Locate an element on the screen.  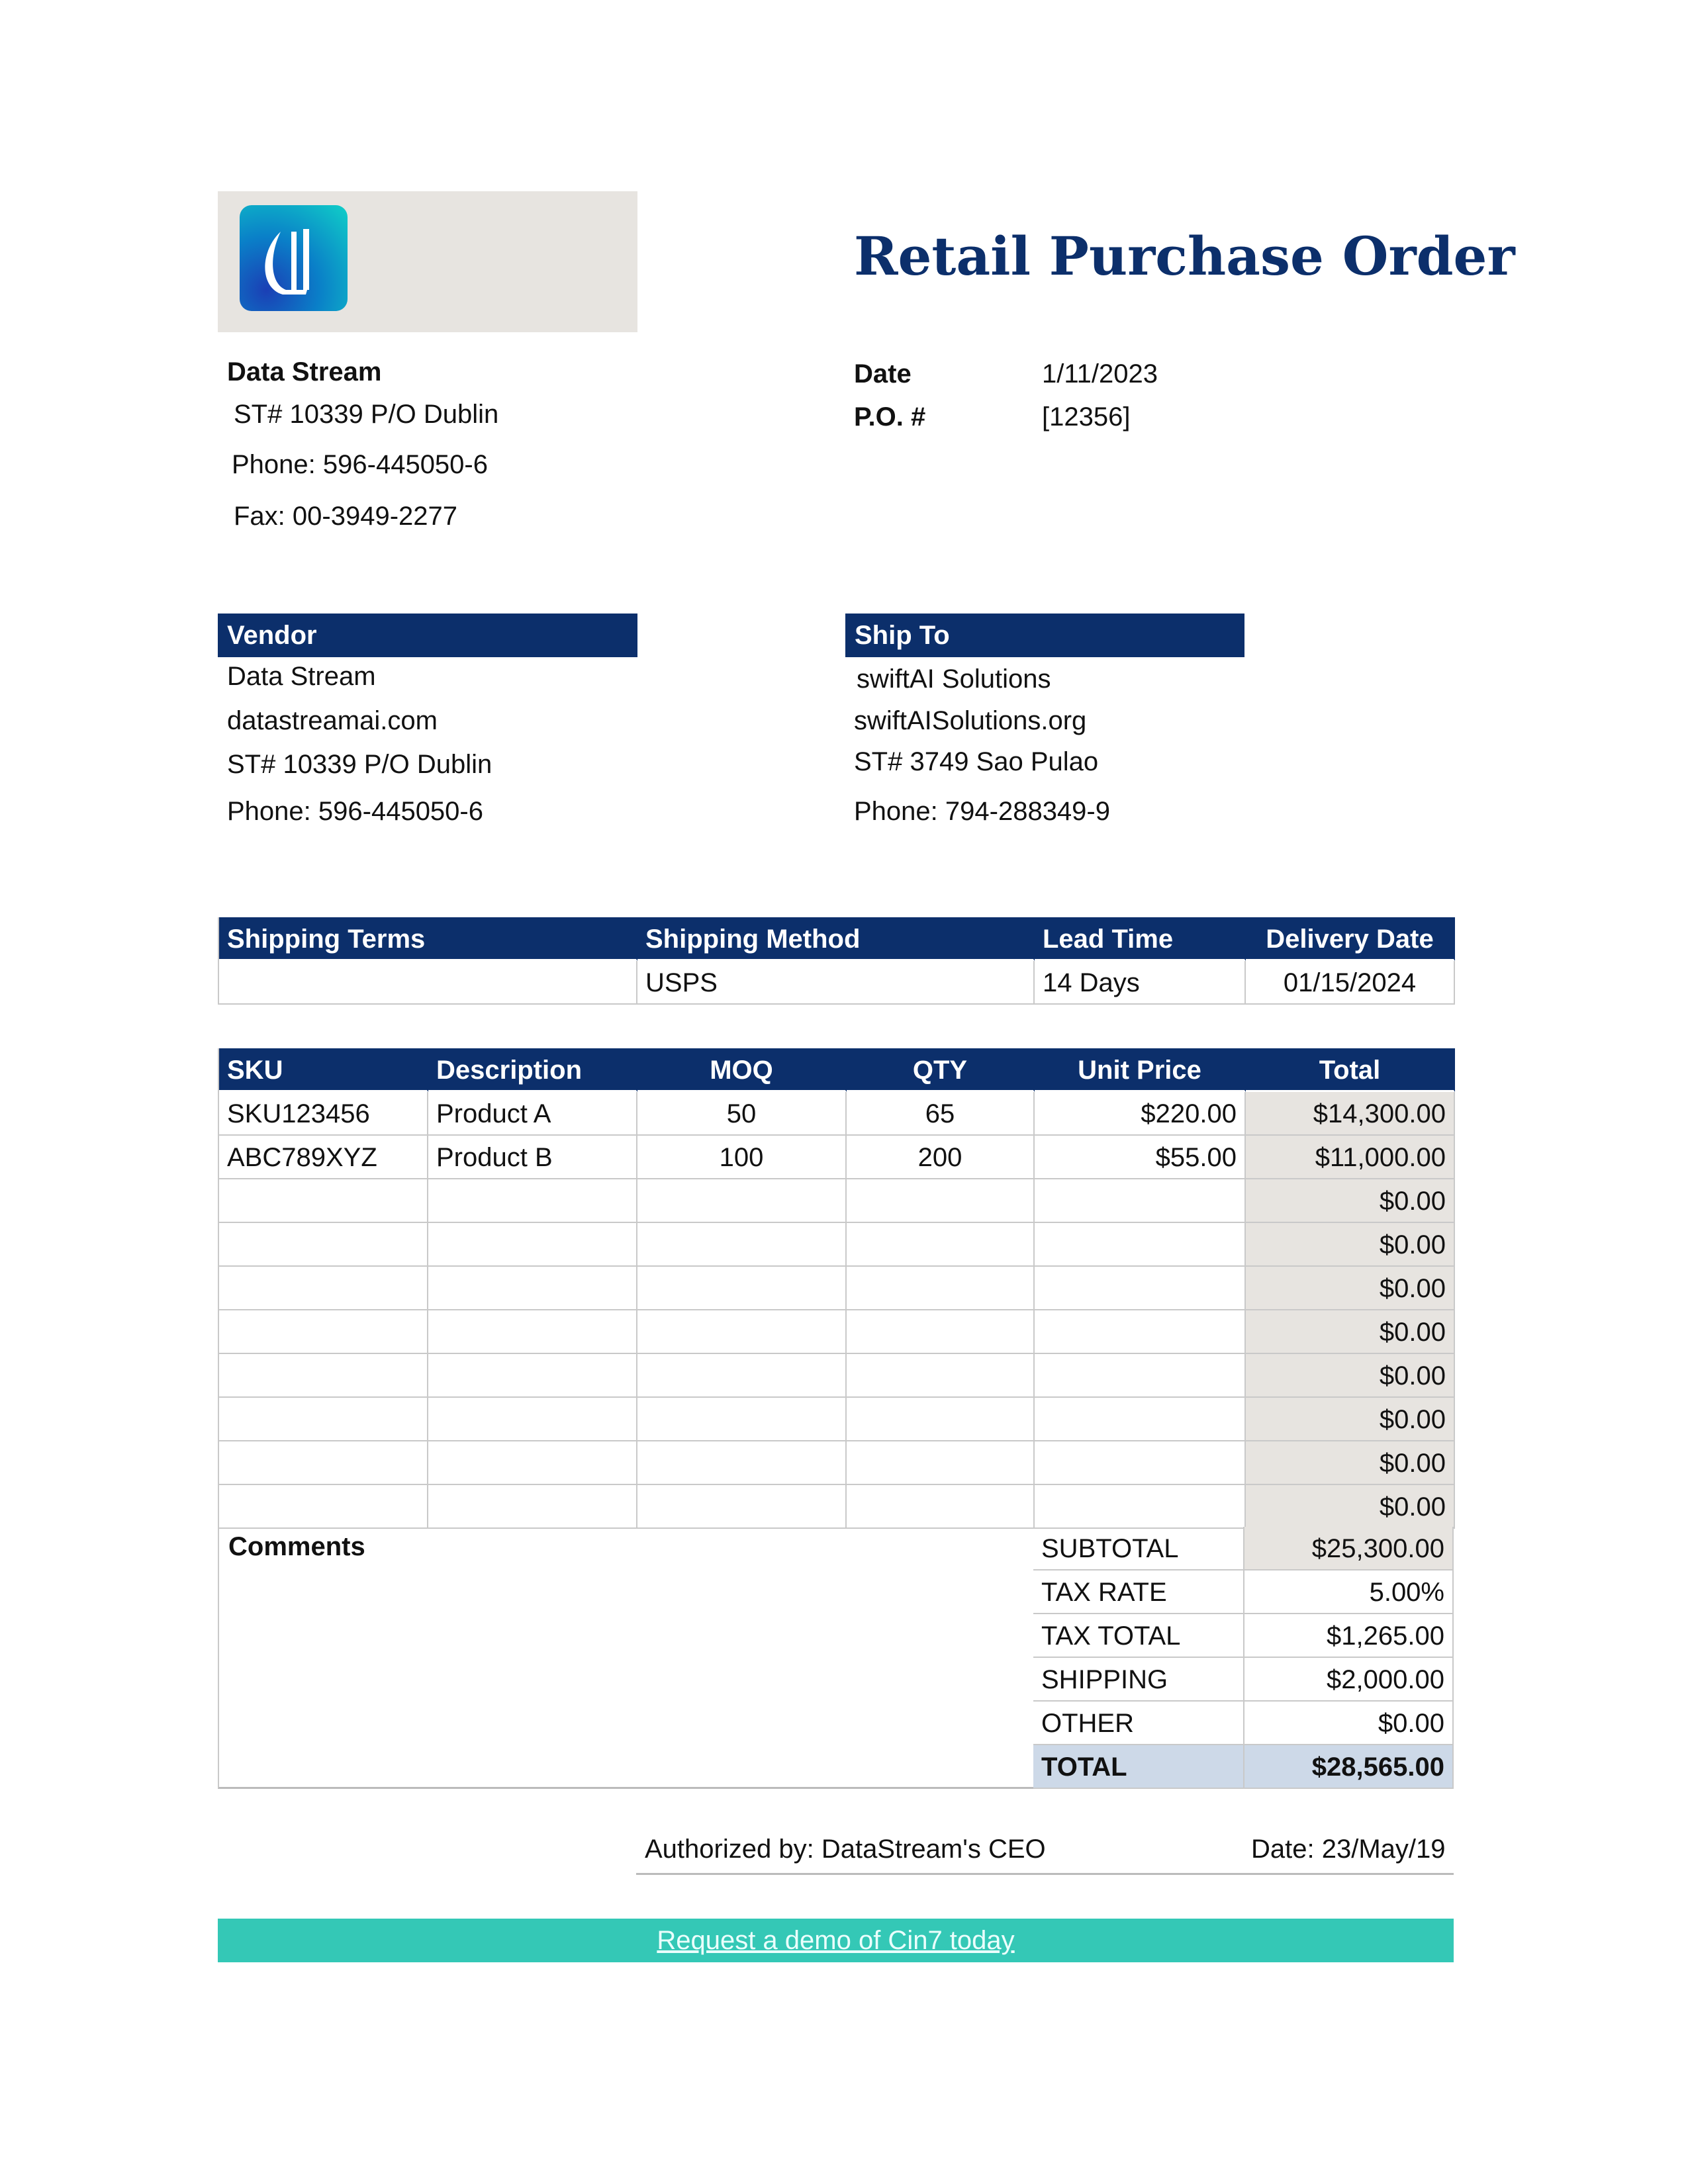
item-cell: Product B is located at coordinates (532, 1157).